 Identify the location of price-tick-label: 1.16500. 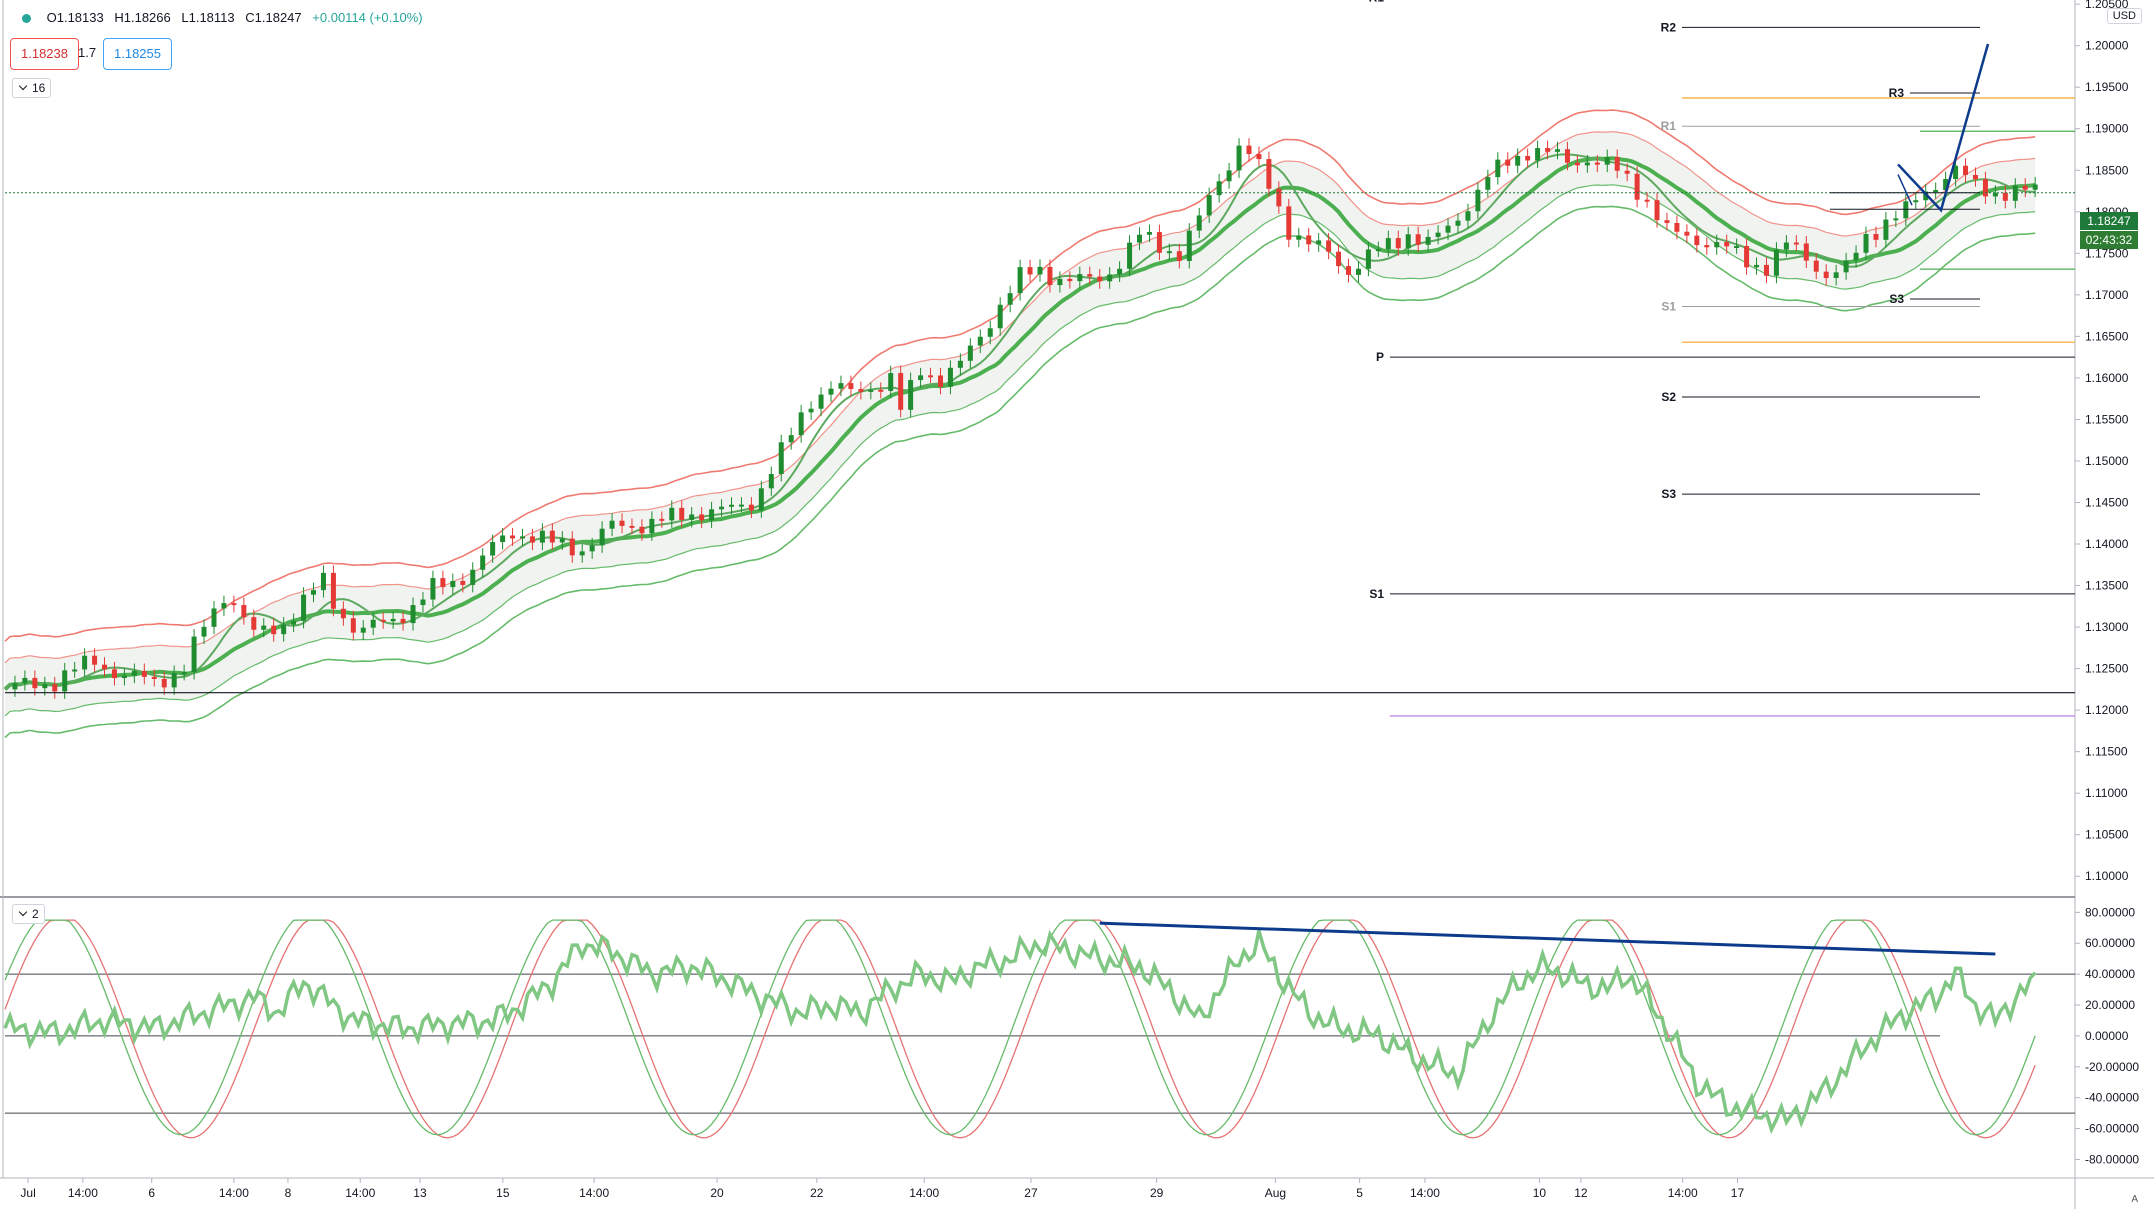
(2107, 336).